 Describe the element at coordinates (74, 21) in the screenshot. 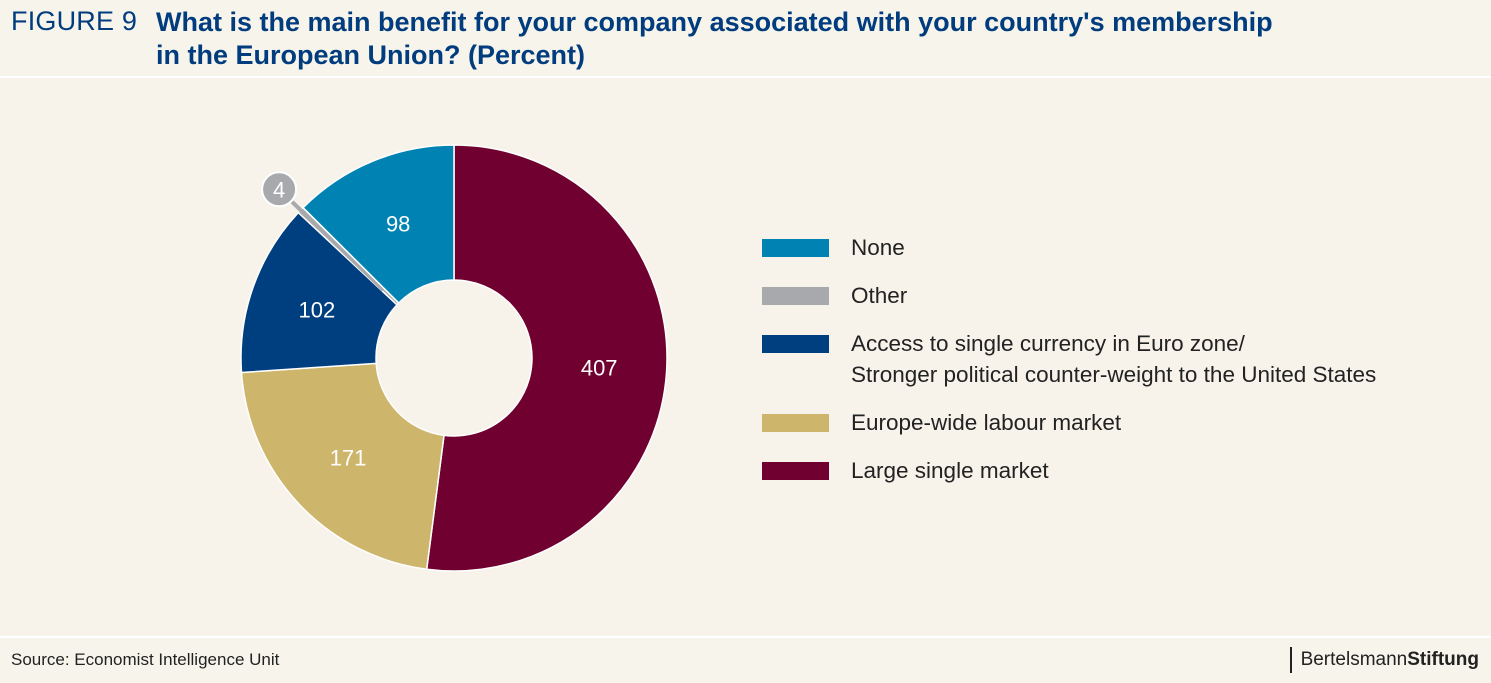

I see `figure-label: FIGURE 9` at that location.